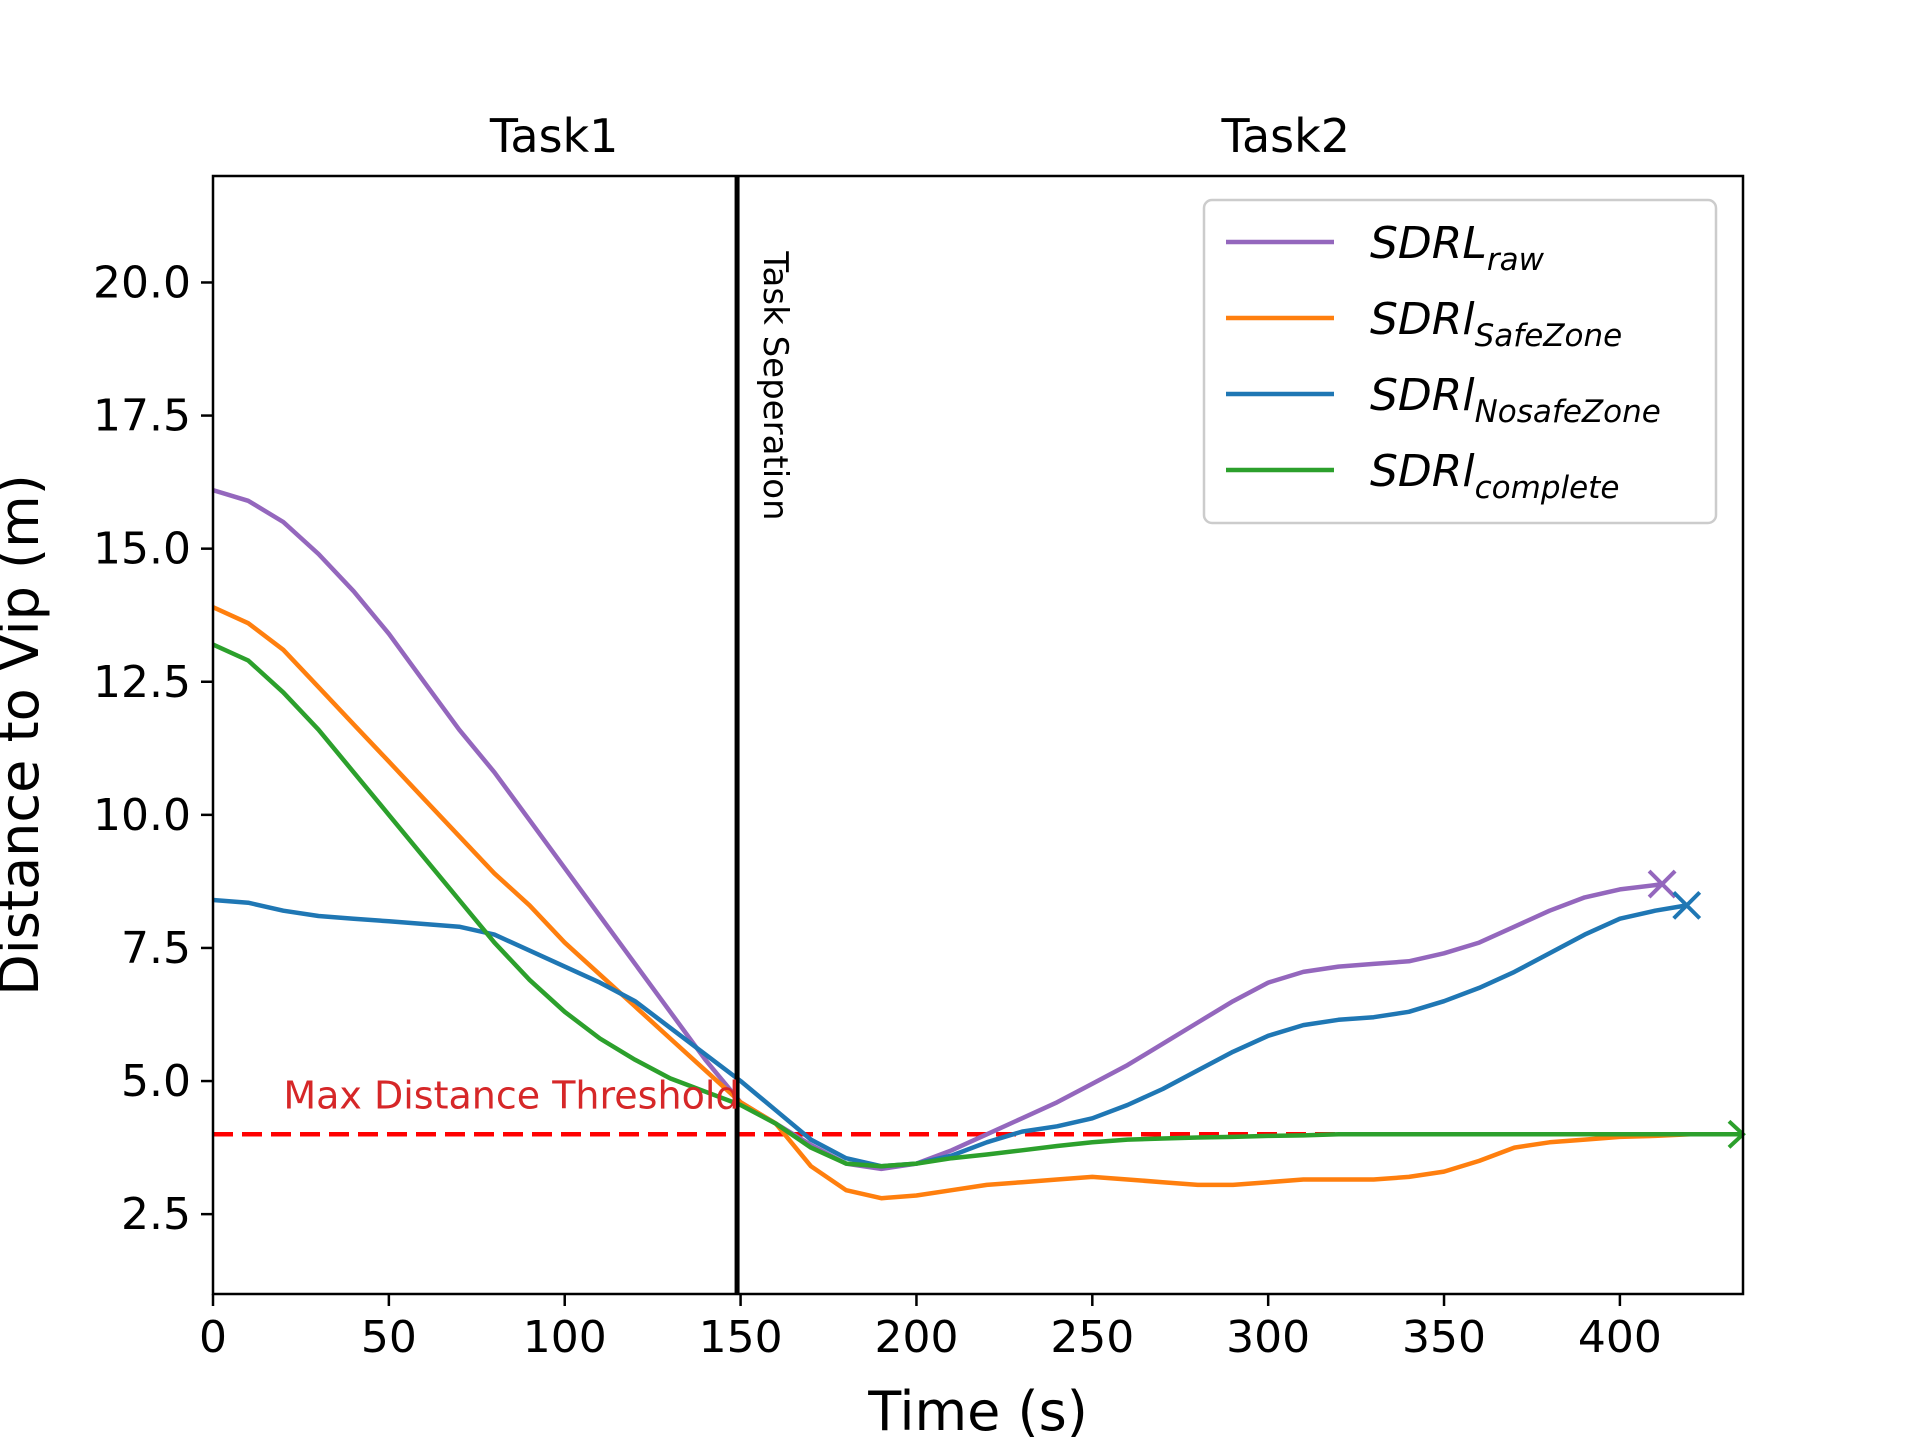 The image size is (1920, 1440). I want to click on legend-item: SDRlSafeZone, so click(1424, 324).